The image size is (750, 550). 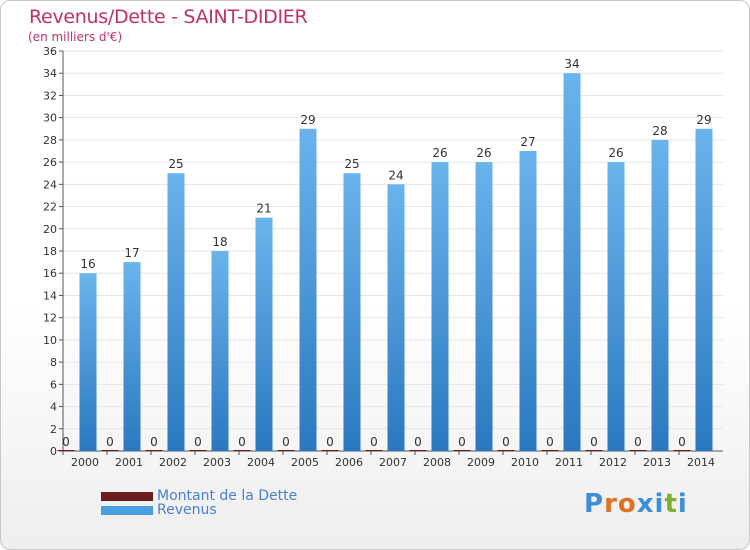 I want to click on proxiti-logo: Proxiti, so click(x=636, y=504).